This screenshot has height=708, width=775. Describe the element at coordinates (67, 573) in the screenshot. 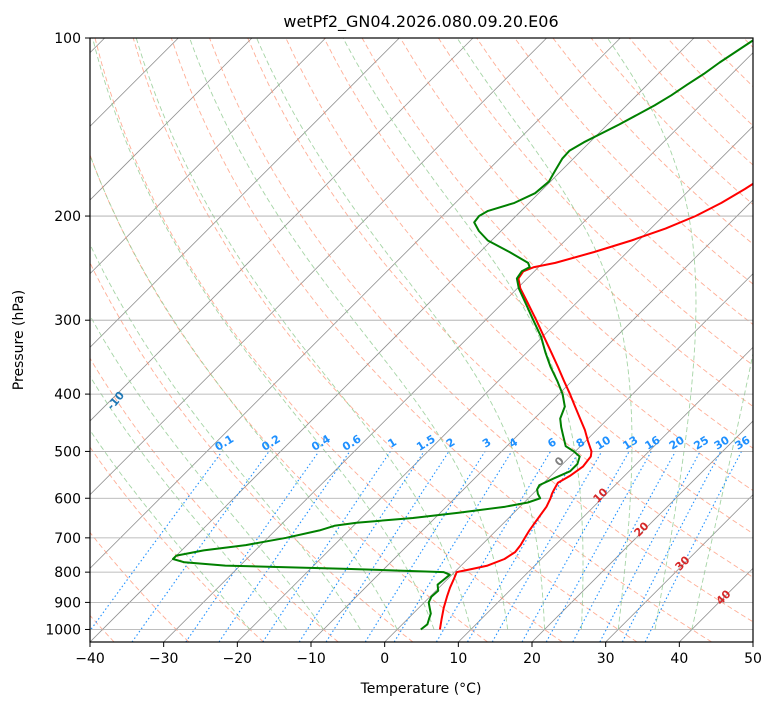

I see `y-tick-label: 800` at that location.